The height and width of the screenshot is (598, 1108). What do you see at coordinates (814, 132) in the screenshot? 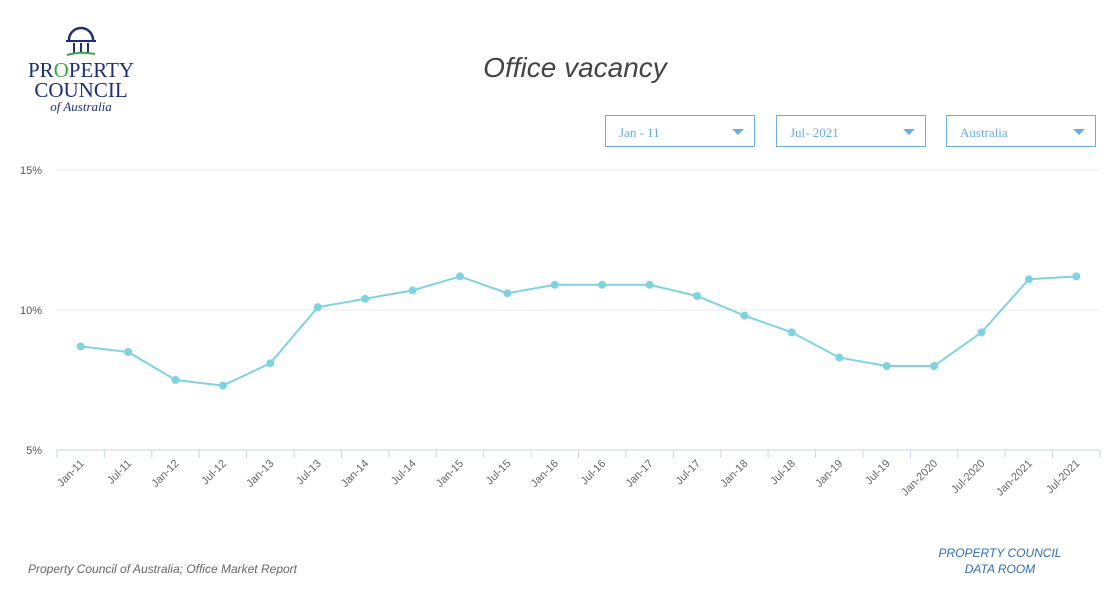
I see `end-date-value: Jul- 2021` at bounding box center [814, 132].